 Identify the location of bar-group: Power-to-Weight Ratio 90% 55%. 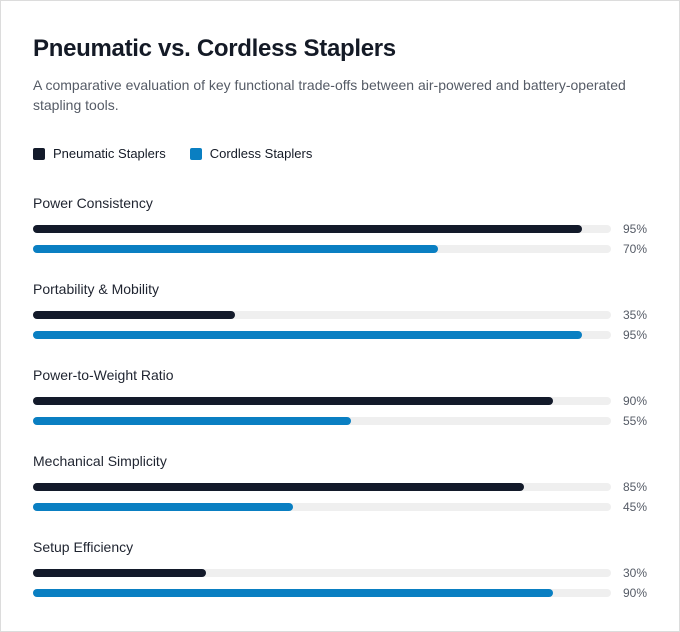
(343, 410).